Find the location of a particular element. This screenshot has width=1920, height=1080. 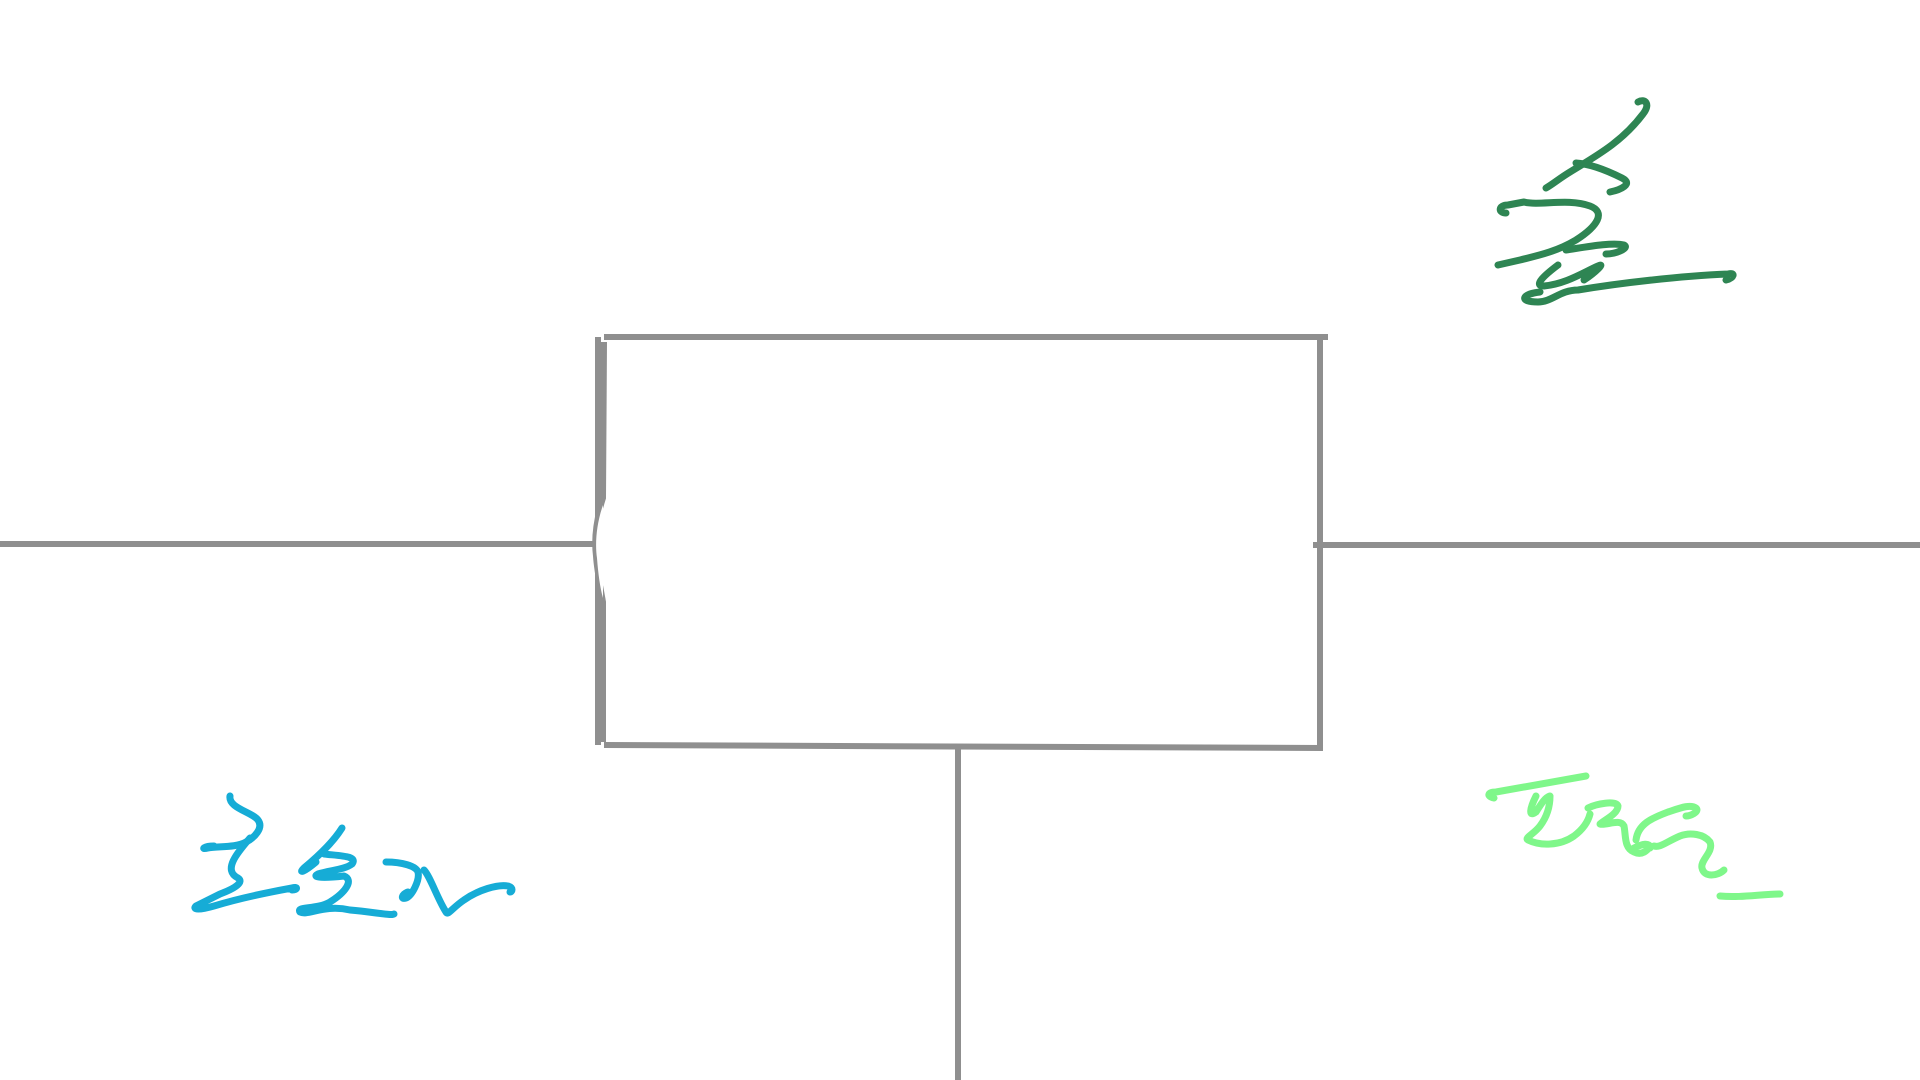

block-rectangle is located at coordinates (960, 542).